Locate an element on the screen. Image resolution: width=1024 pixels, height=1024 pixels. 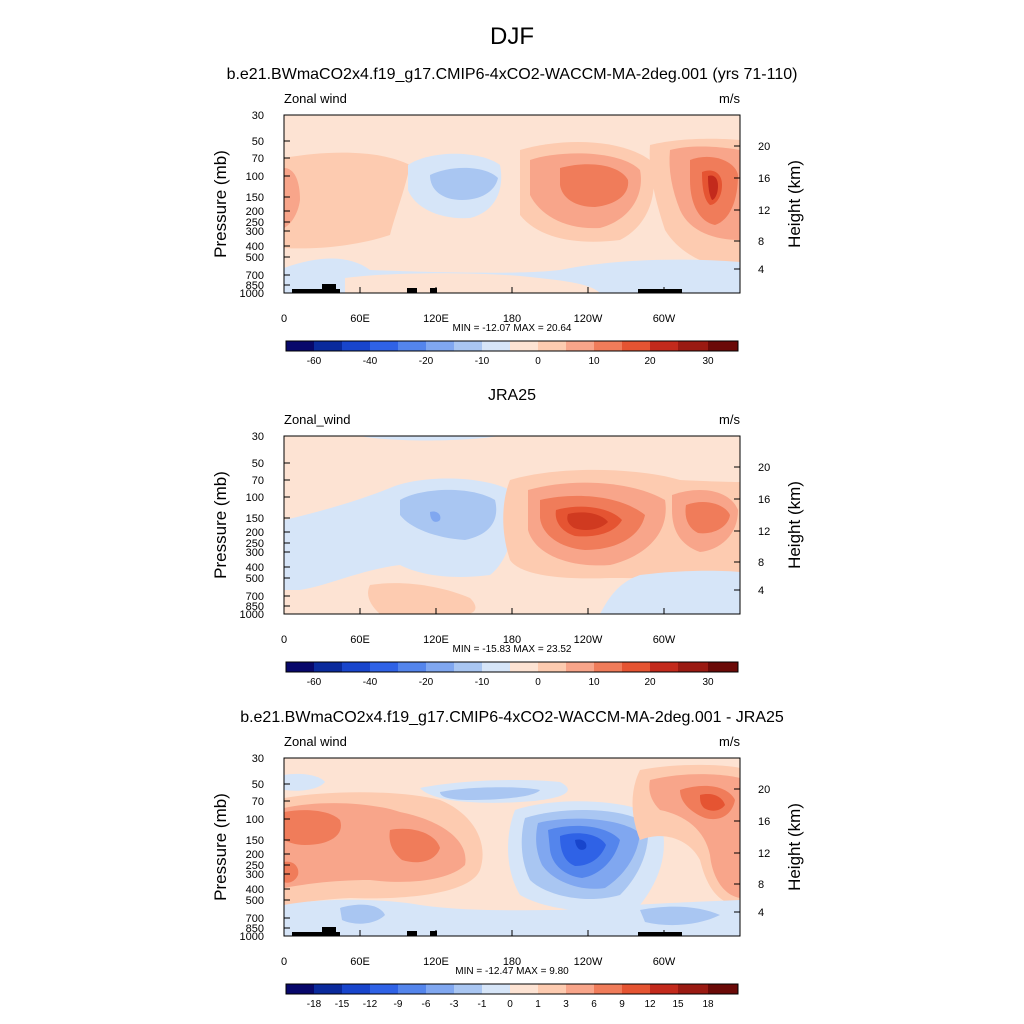
x-tick-label: 120W is located at coordinates (588, 319).